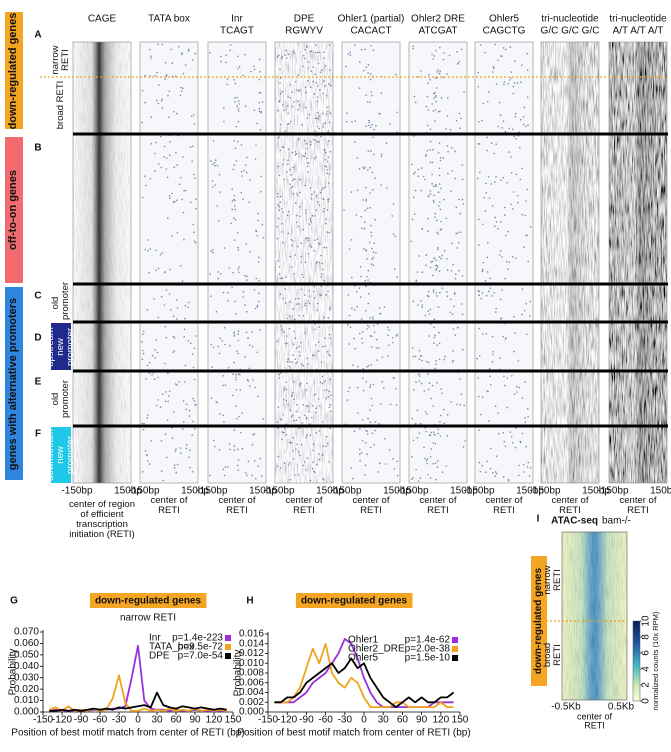  Describe the element at coordinates (61, 455) in the screenshot. I see `row-label-box` at that location.